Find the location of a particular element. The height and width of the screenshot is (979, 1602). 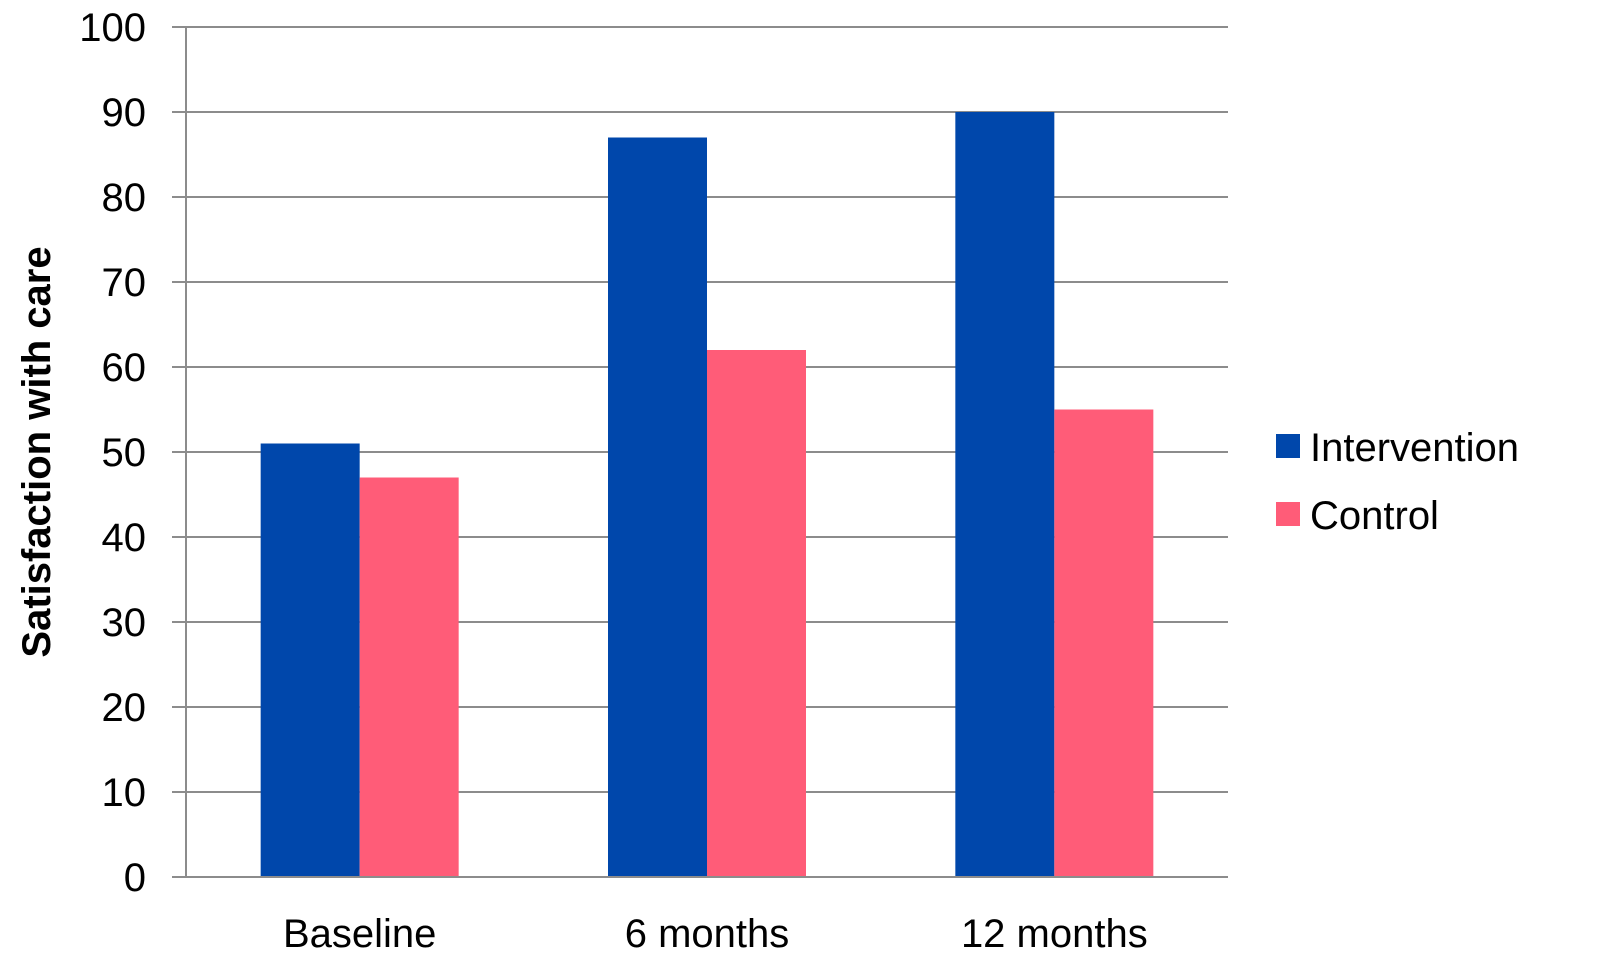

y-tick-label: 30 is located at coordinates (124, 623).